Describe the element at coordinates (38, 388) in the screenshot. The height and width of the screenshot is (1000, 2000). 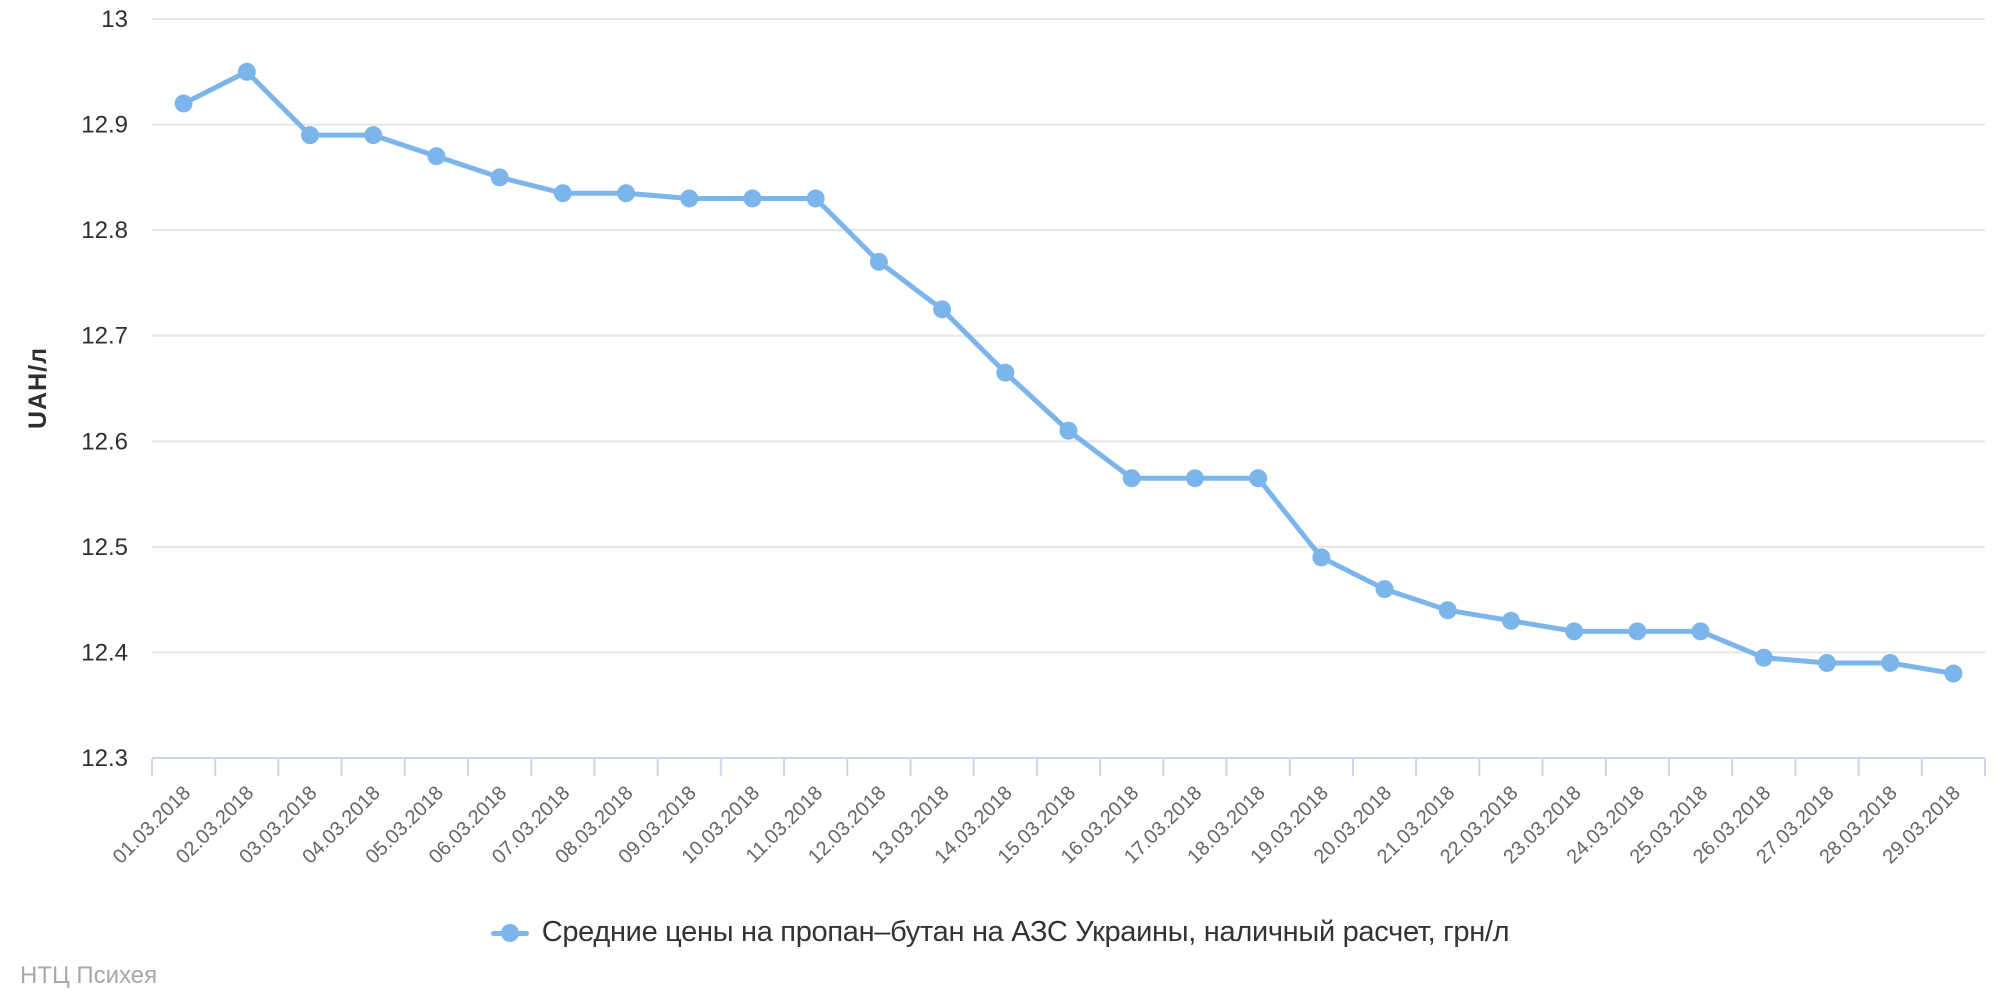
I see `y-axis-title: UAH/л` at that location.